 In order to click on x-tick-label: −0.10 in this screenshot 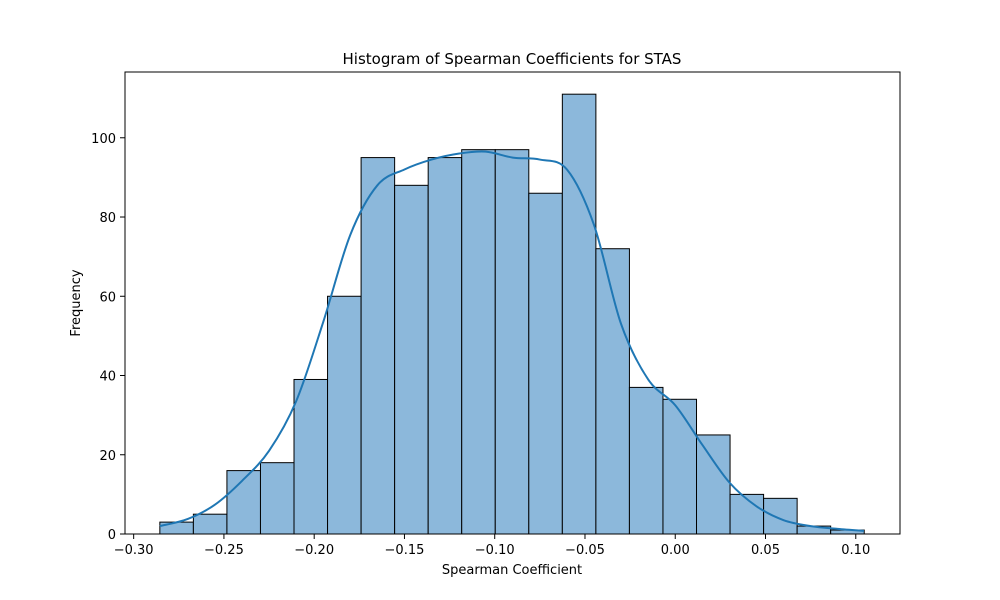, I will do `click(495, 550)`.